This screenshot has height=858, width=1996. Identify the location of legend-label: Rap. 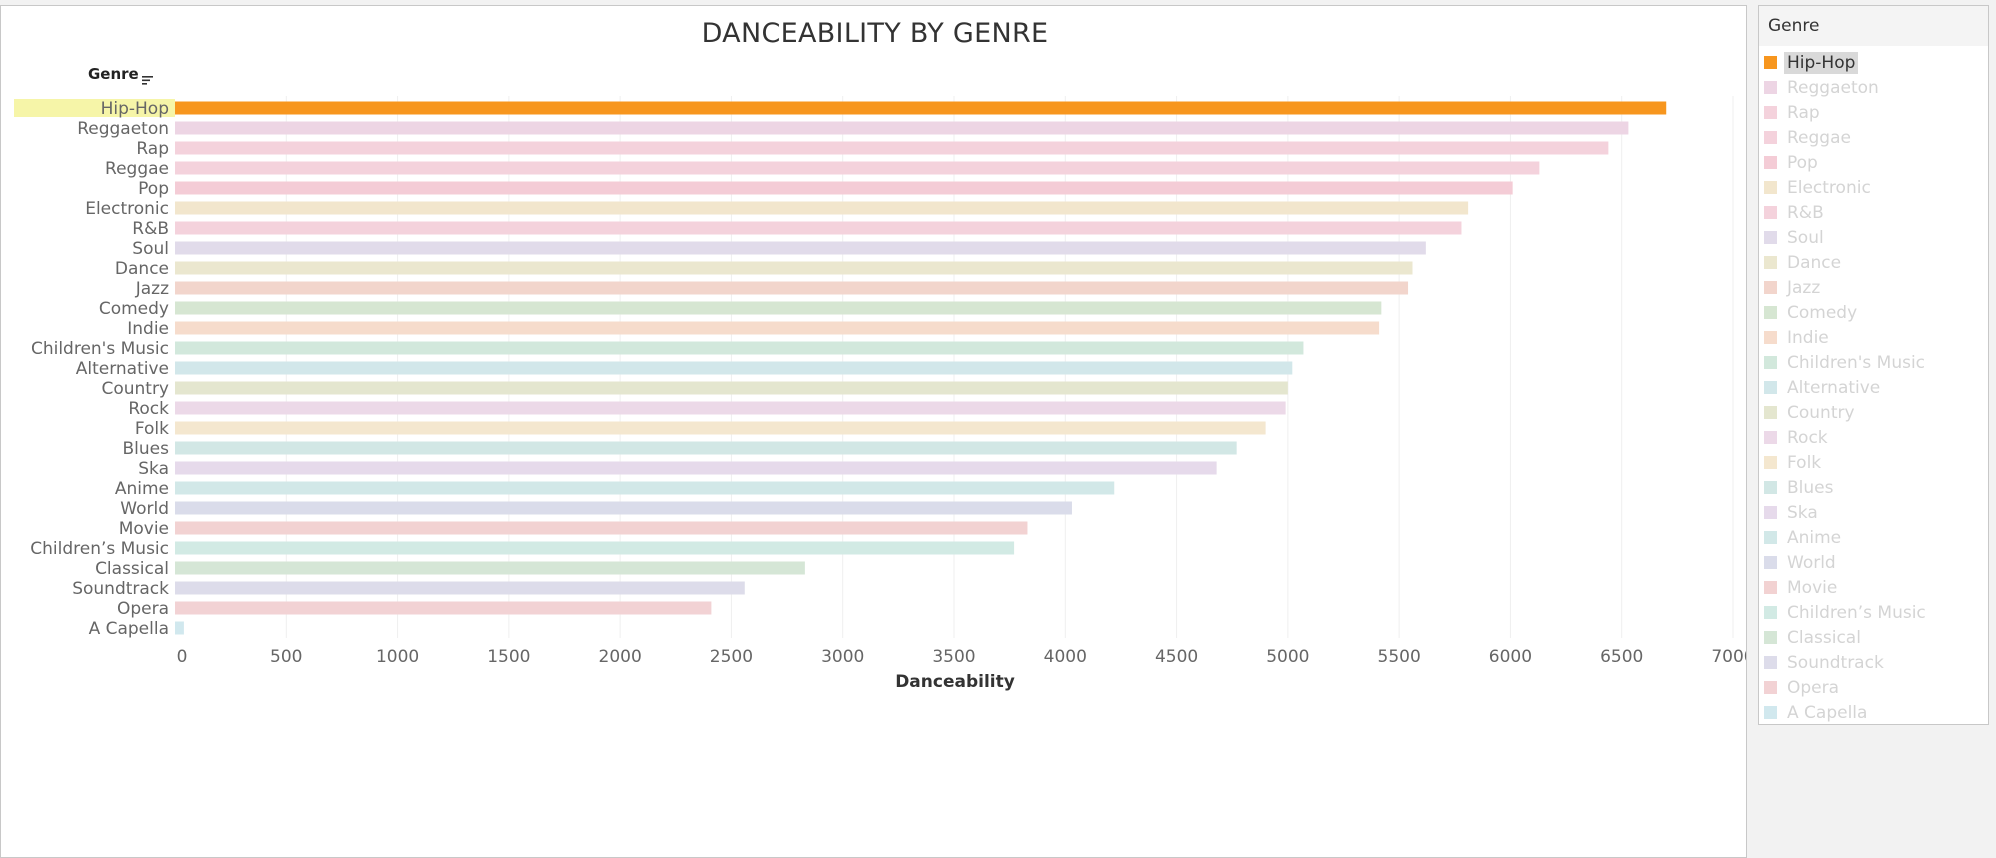
(1803, 112).